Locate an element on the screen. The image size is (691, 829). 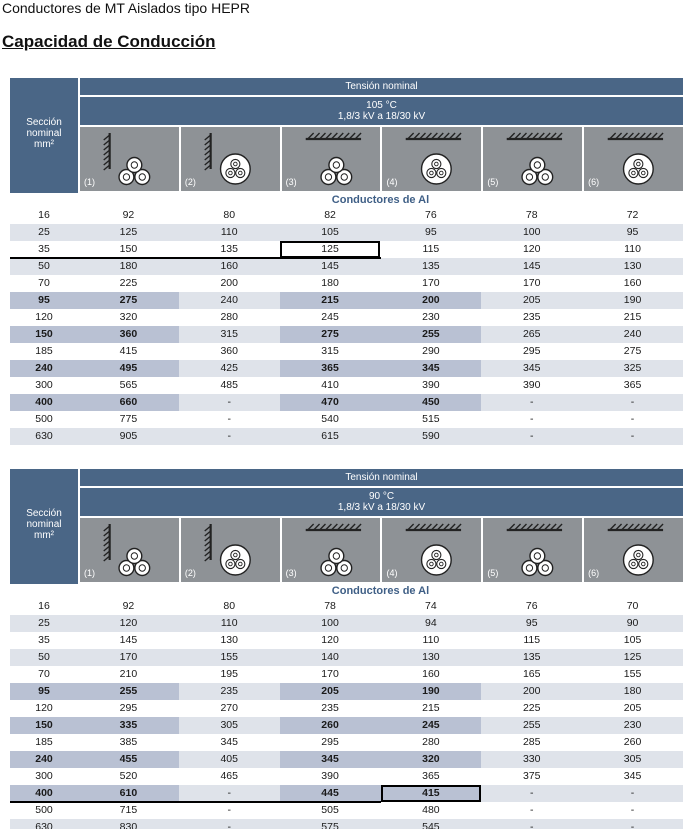
table-cell: 245 is located at coordinates (431, 725).